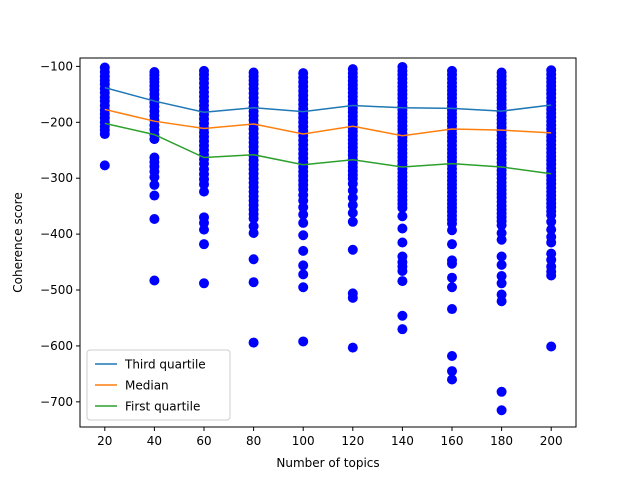 The image size is (640, 480). Describe the element at coordinates (104, 441) in the screenshot. I see `x-tick-label: 20` at that location.